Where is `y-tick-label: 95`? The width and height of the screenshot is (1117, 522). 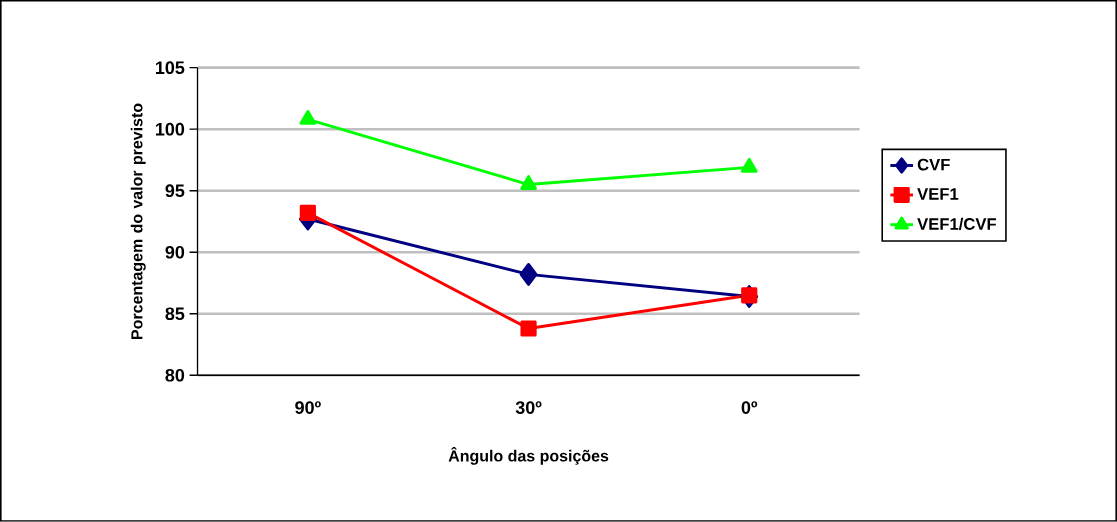 y-tick-label: 95 is located at coordinates (175, 191).